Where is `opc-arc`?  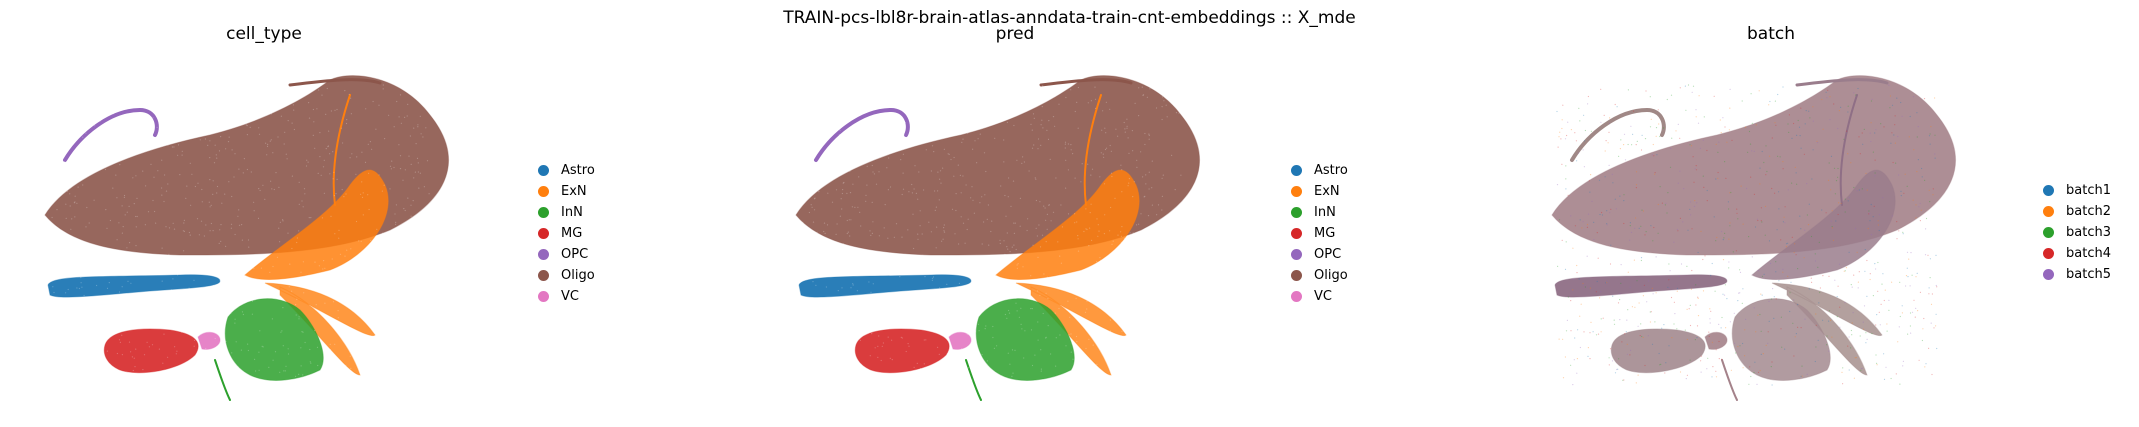
opc-arc is located at coordinates (862, 134).